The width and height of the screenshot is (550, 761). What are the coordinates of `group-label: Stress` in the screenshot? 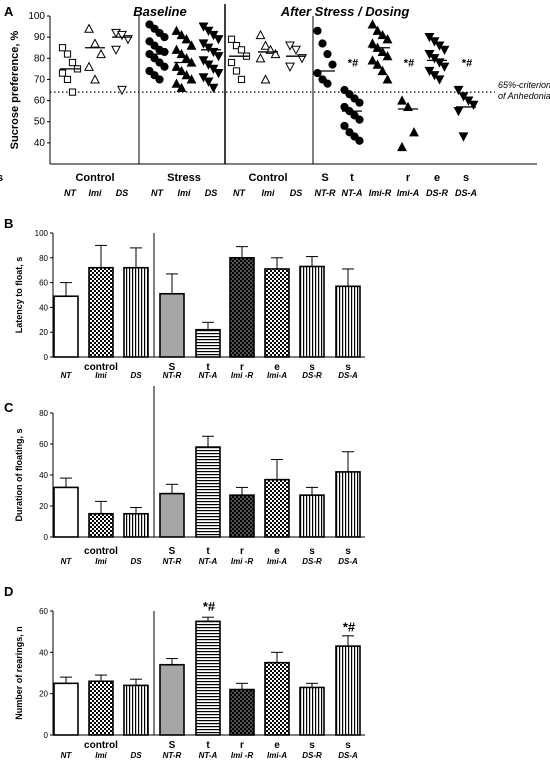 It's located at (184, 178).